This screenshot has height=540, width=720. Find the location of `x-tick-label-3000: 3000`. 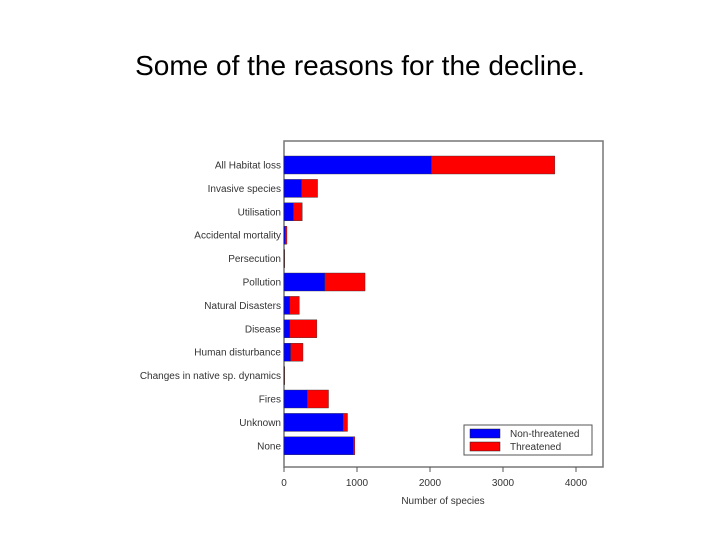

x-tick-label-3000: 3000 is located at coordinates (503, 483).